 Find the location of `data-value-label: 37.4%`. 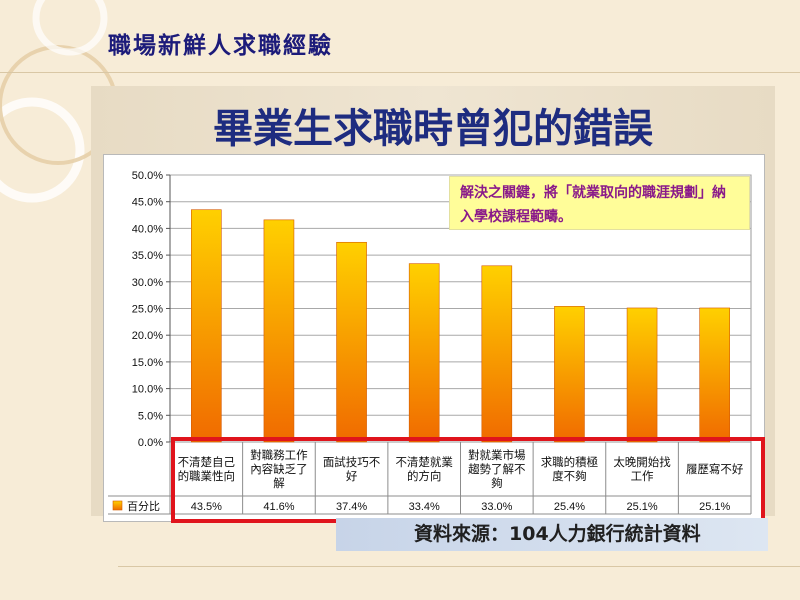

data-value-label: 37.4% is located at coordinates (351, 507).